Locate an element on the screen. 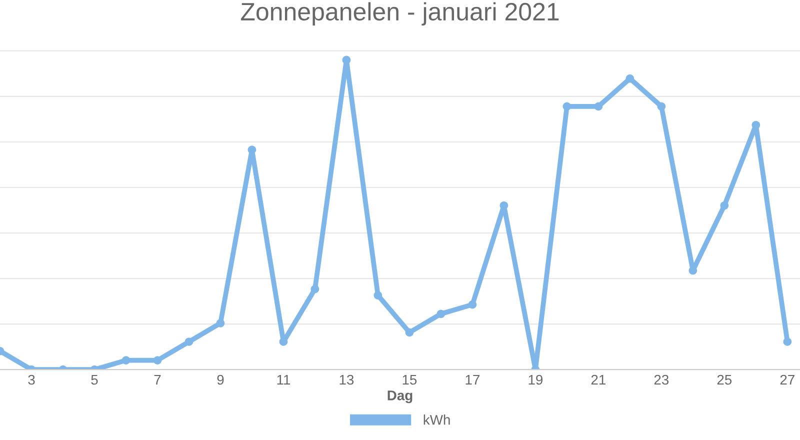  x-tick-label: 7 is located at coordinates (157, 379).